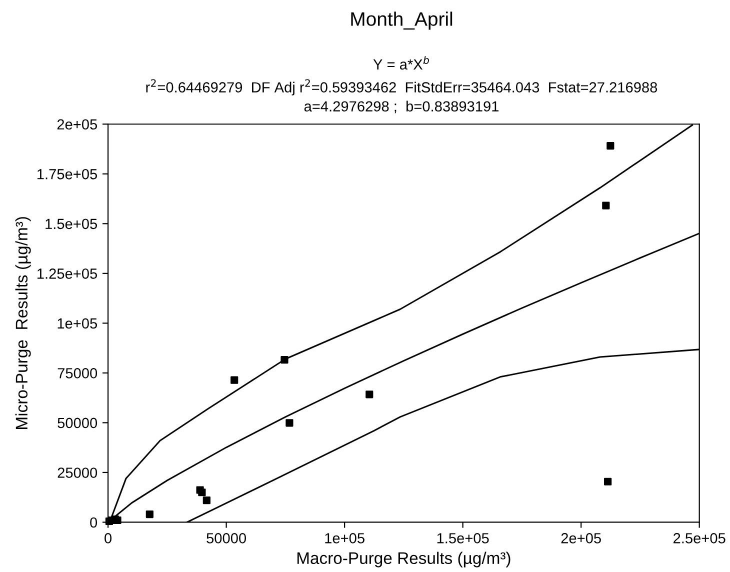 Image resolution: width=730 pixels, height=572 pixels. I want to click on y-axis-title: Micro-Purge Results (µg/m³), so click(23, 323).